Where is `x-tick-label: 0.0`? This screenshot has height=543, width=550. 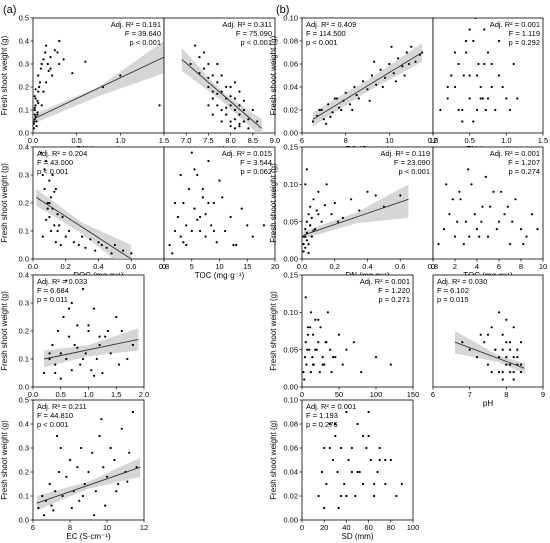
x-tick-label: 0.0 is located at coordinates (302, 266).